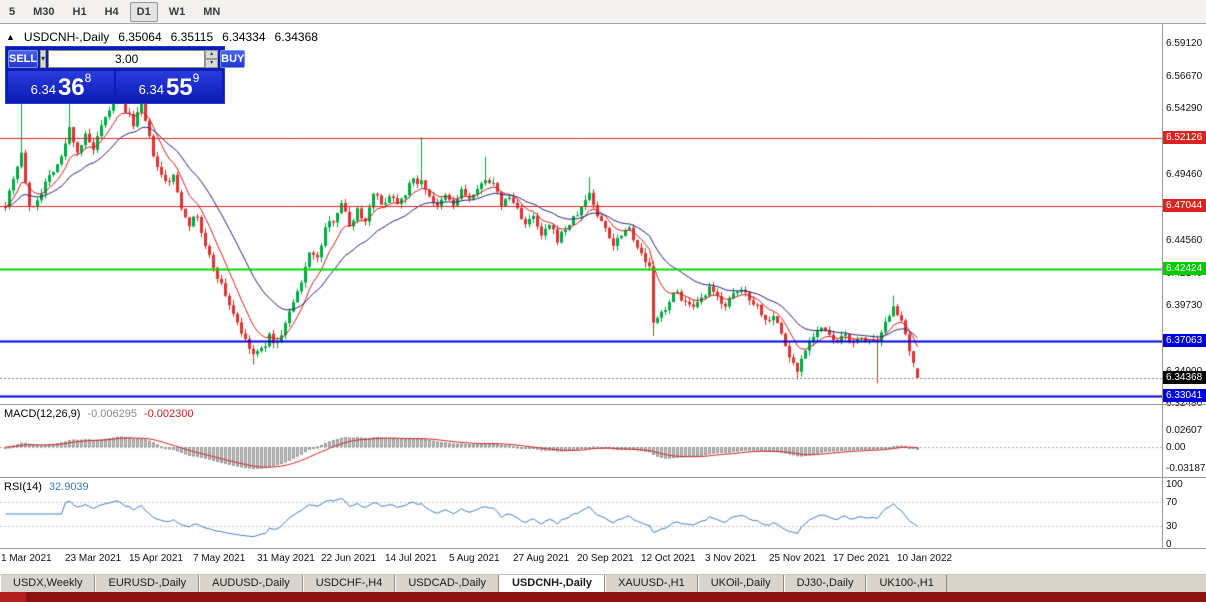  I want to click on macd-value: -0.006295, so click(112, 414).